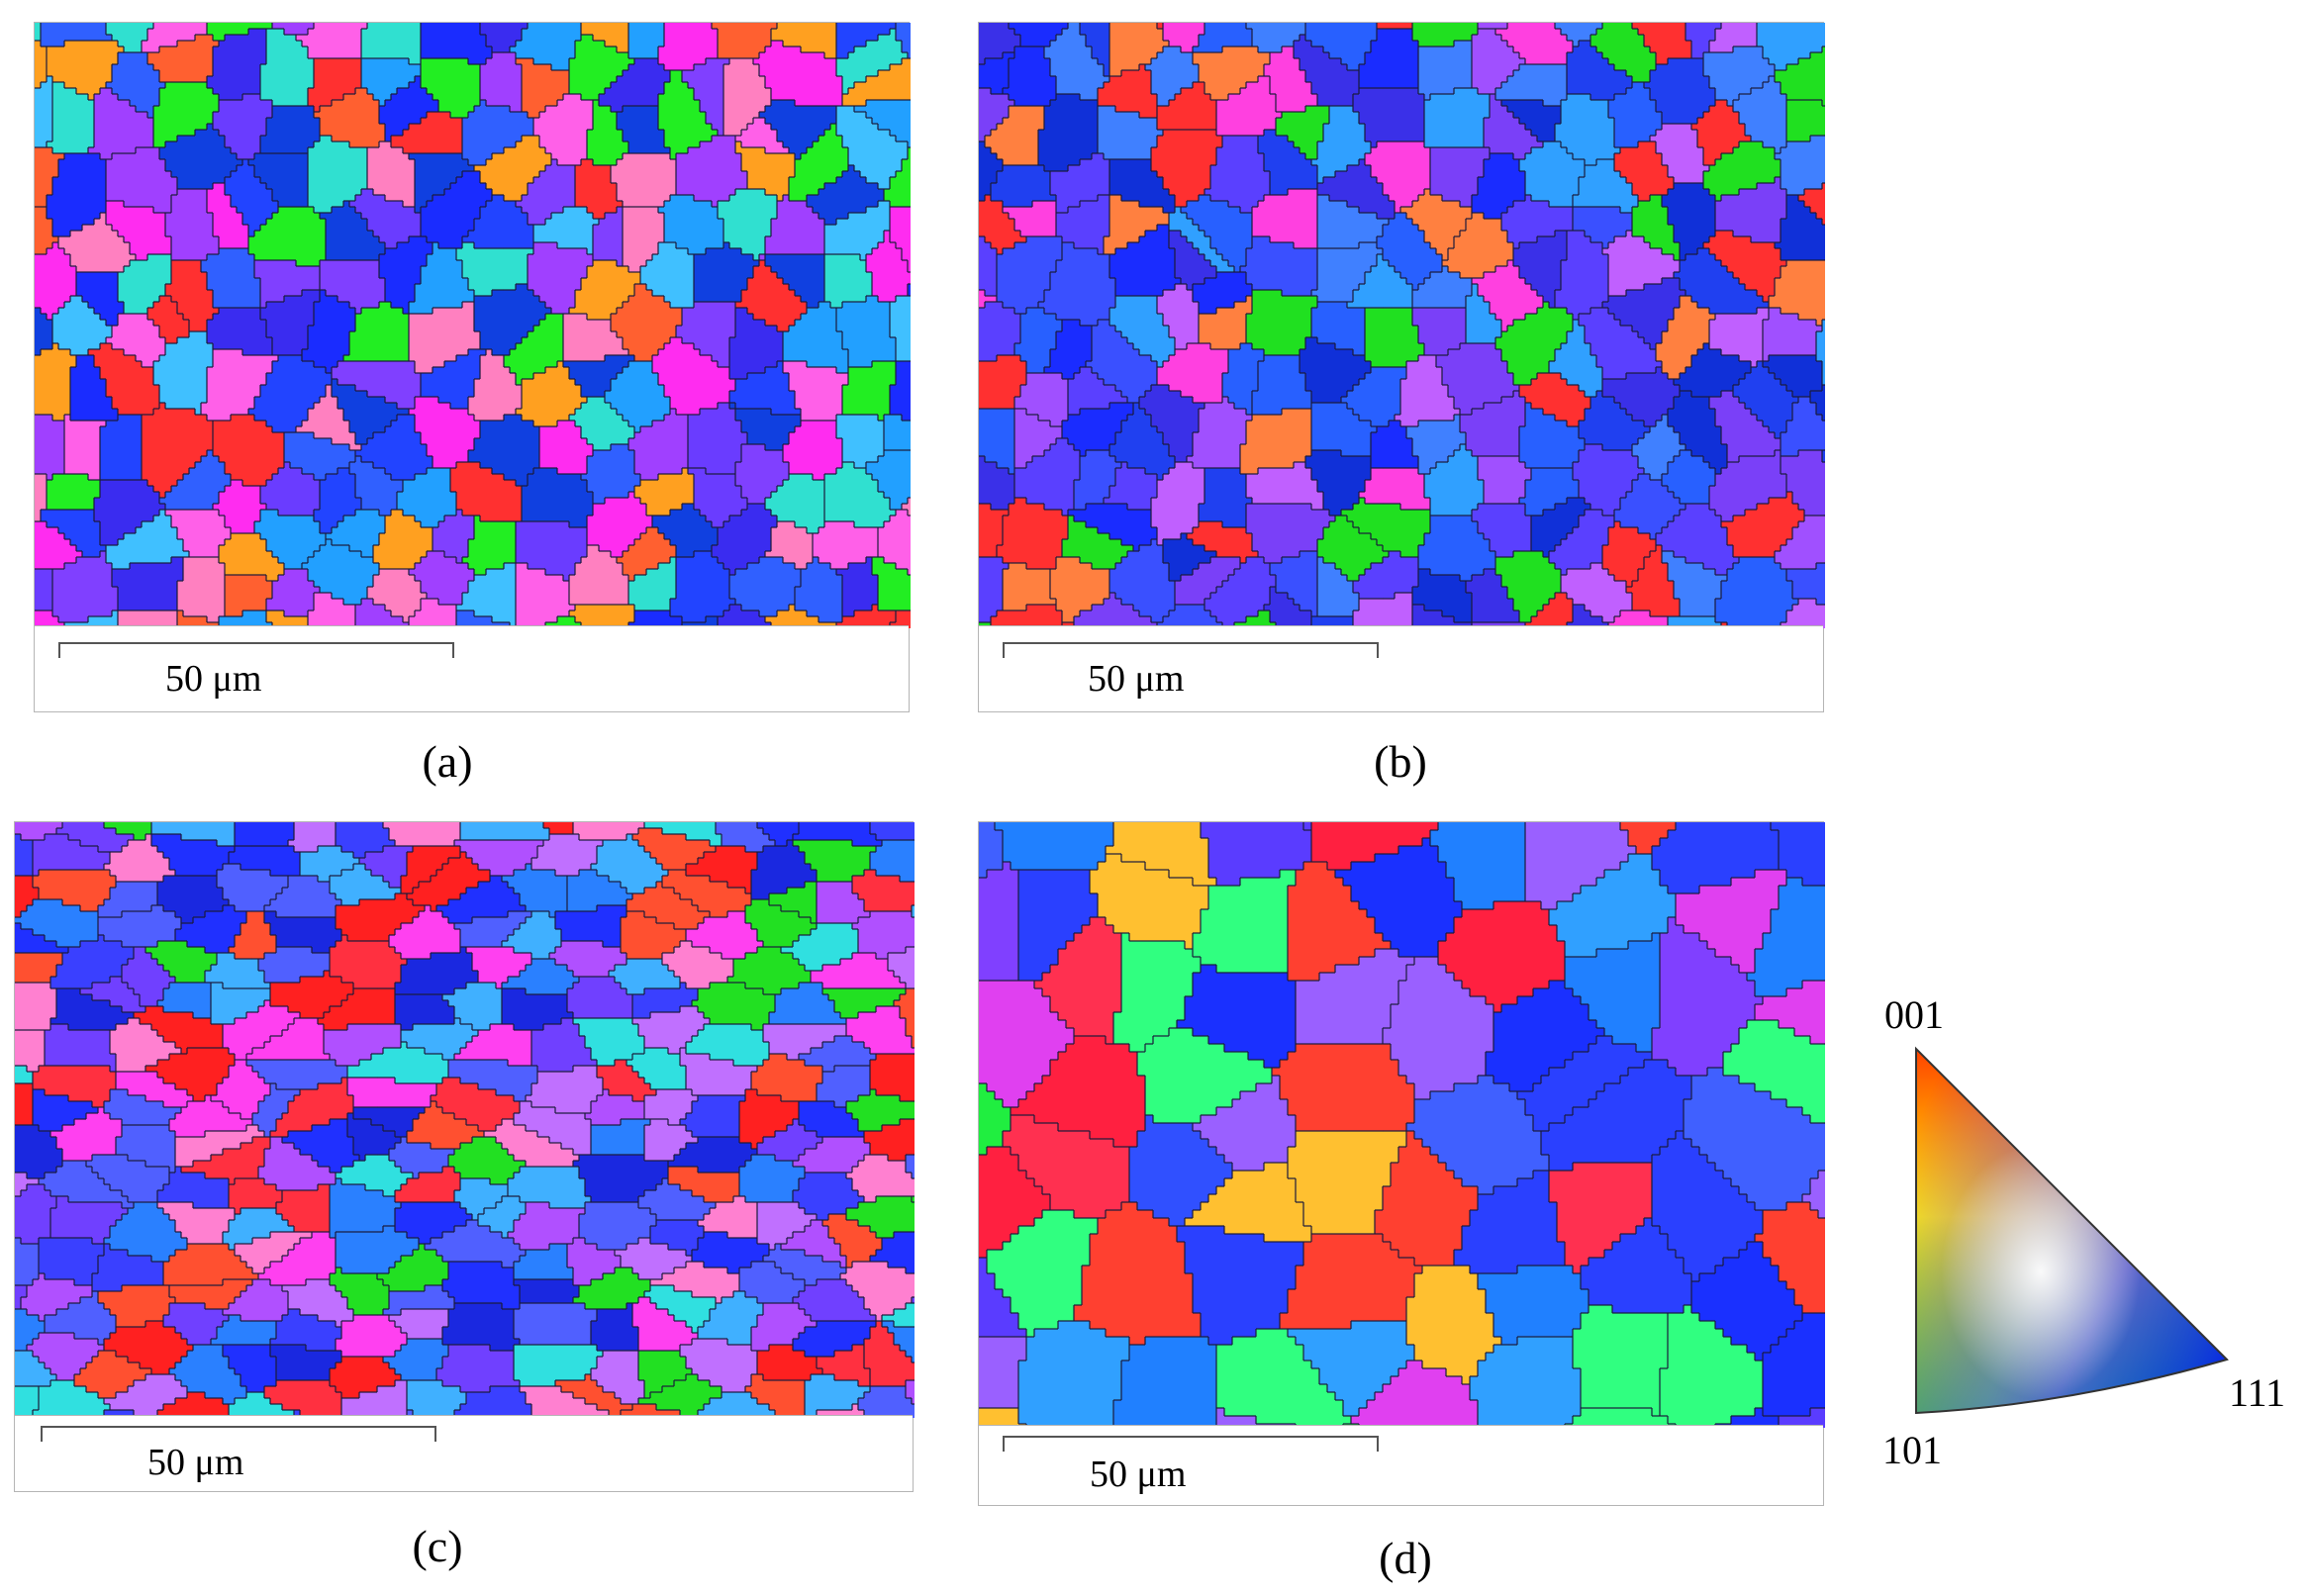 Image resolution: width=2312 pixels, height=1596 pixels. What do you see at coordinates (473, 325) in the screenshot?
I see `ebsd-ipf-map-a` at bounding box center [473, 325].